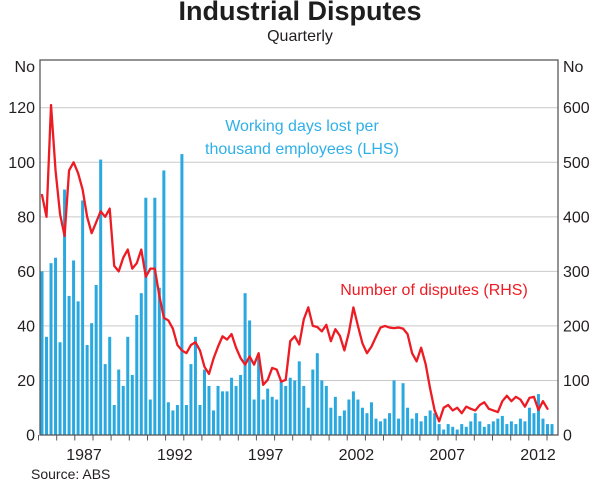 Image resolution: width=600 pixels, height=489 pixels. I want to click on right-axis-unit-label: No, so click(573, 67).